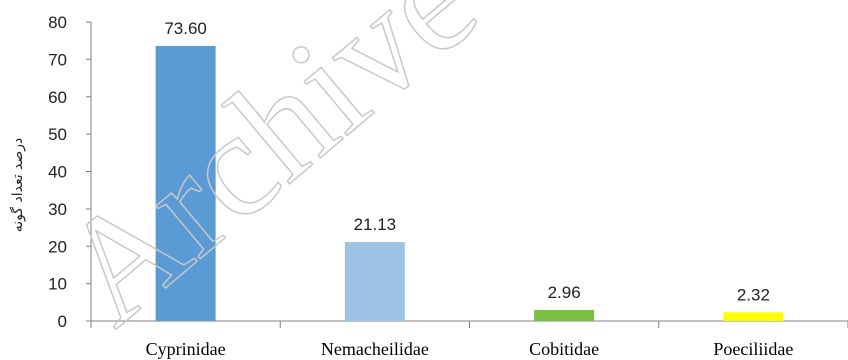 The width and height of the screenshot is (848, 360). What do you see at coordinates (17, 185) in the screenshot?
I see `y-axis-title: درصد تعداد گونه` at bounding box center [17, 185].